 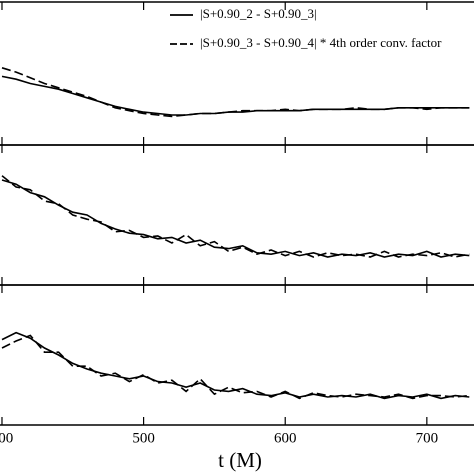 I want to click on x-tick-label: 400, so click(x=6, y=438).